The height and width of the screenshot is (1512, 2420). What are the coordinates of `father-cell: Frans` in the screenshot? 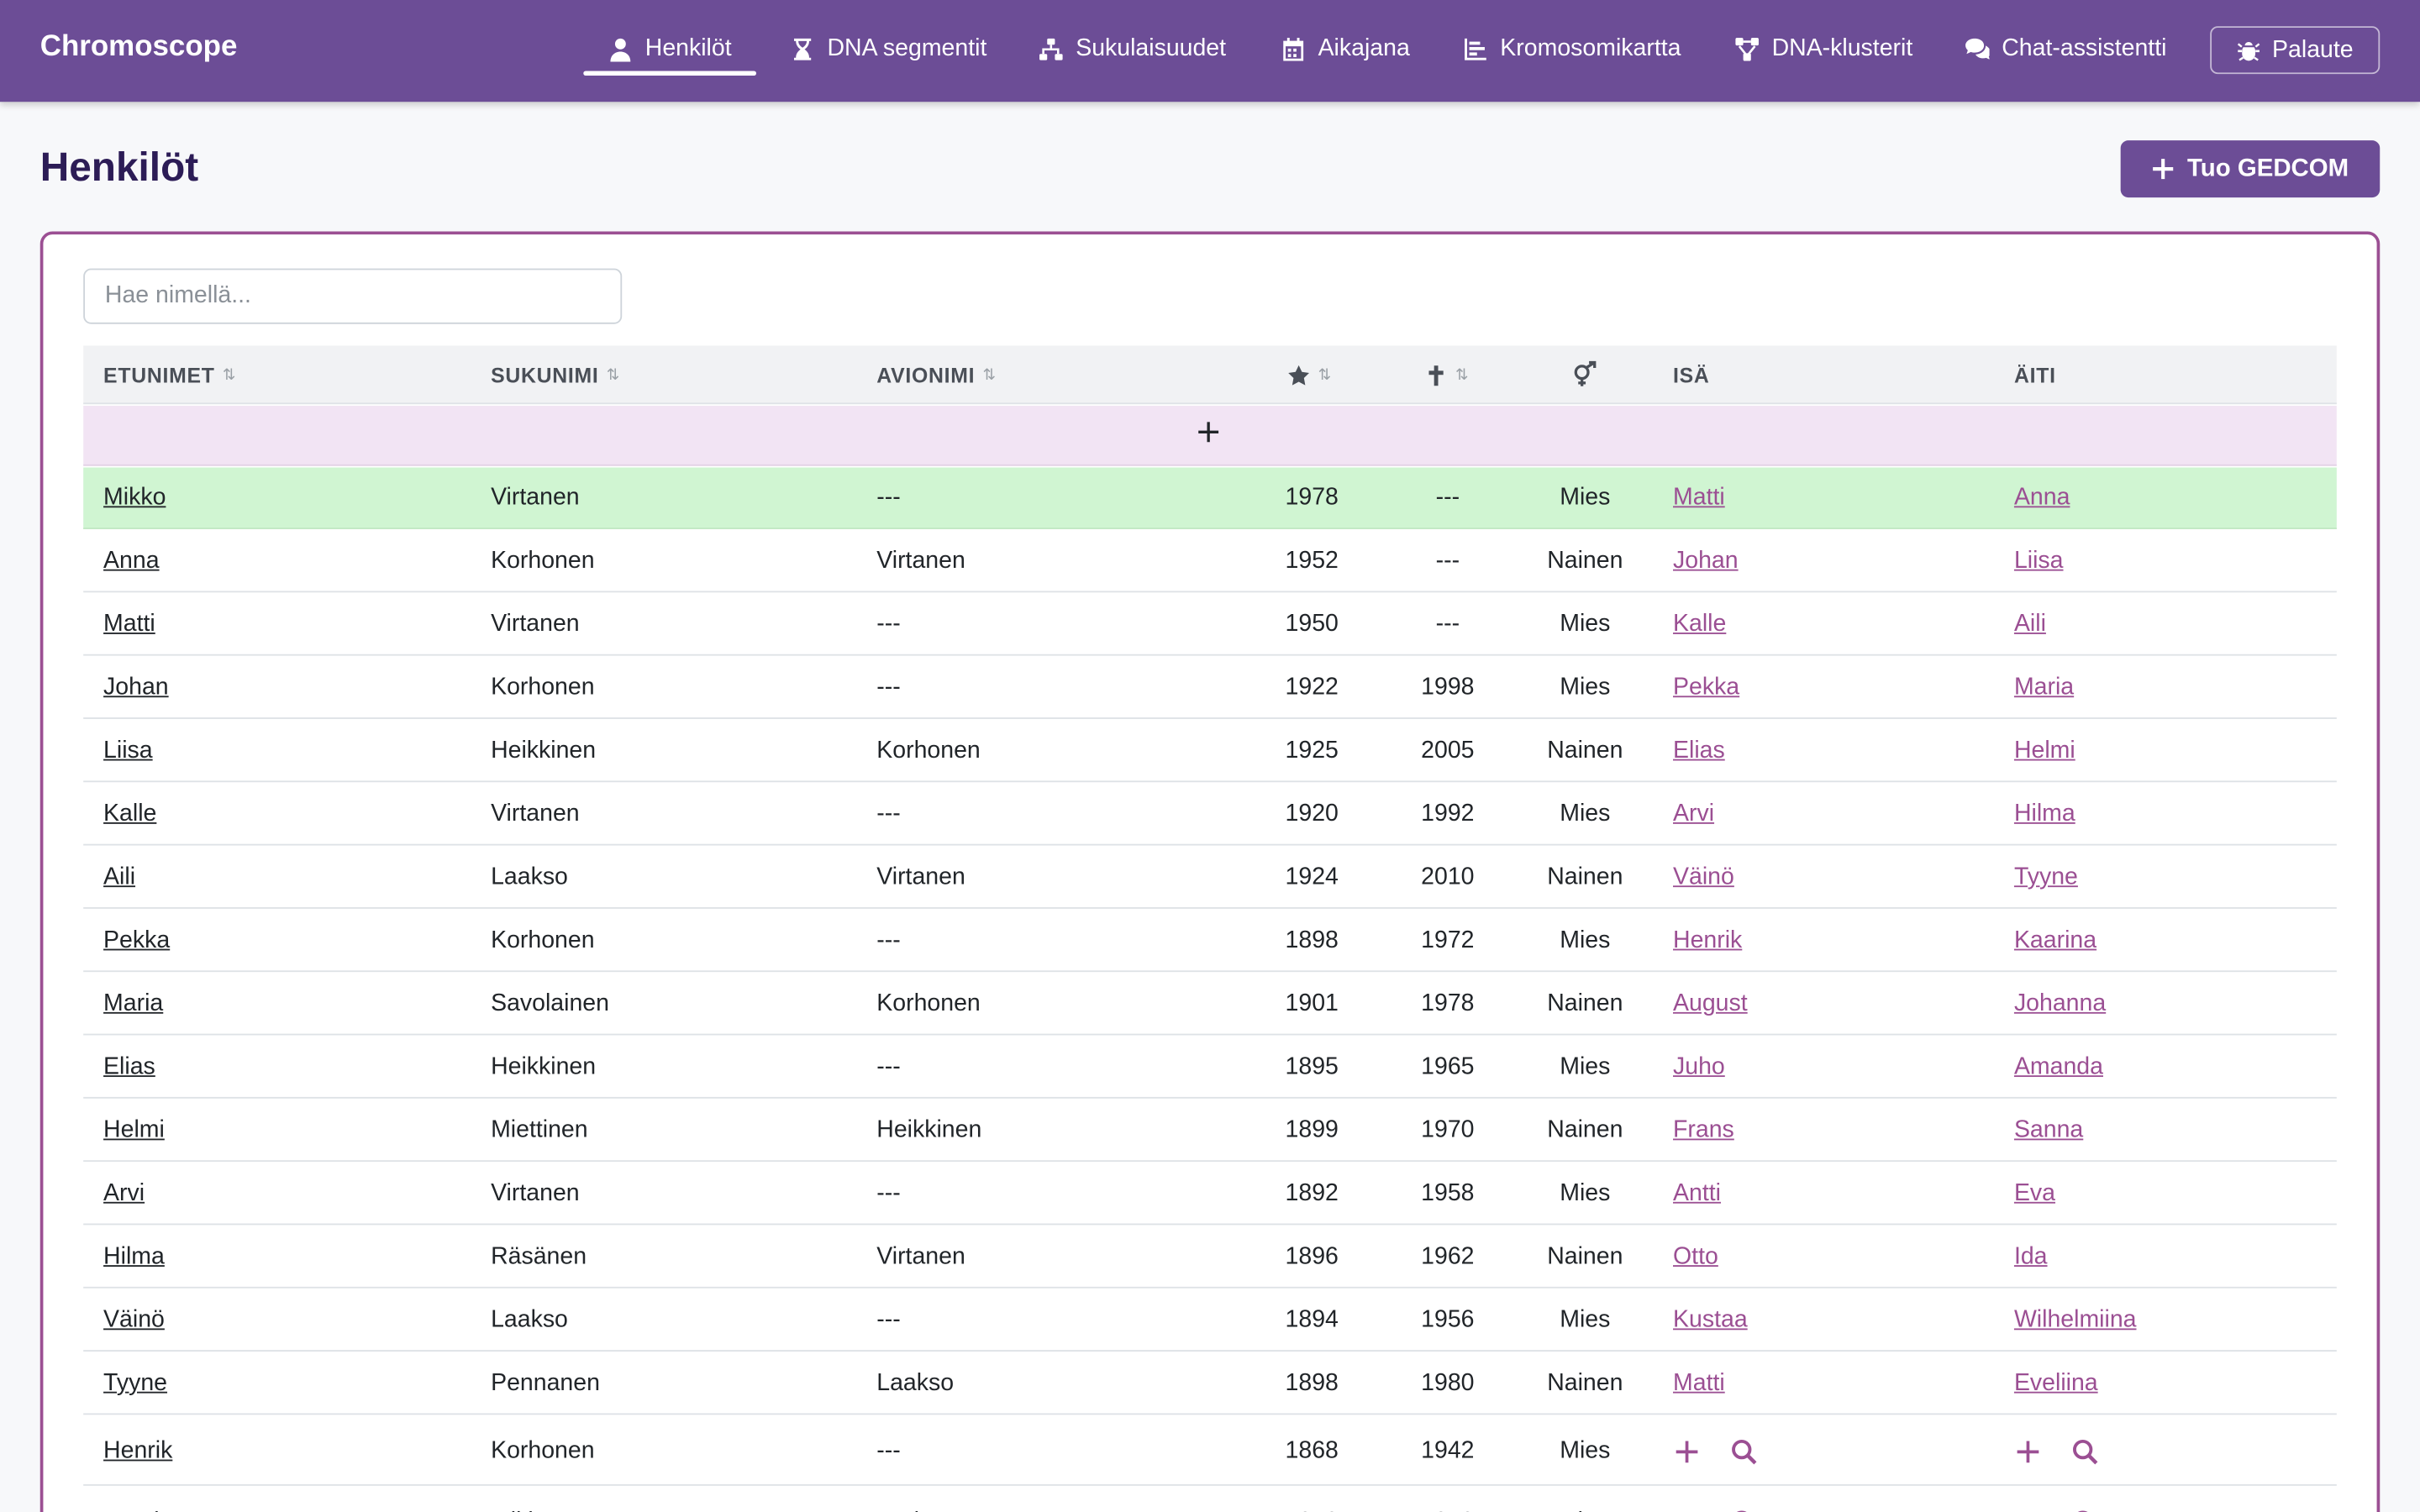 It's located at (1704, 1130).